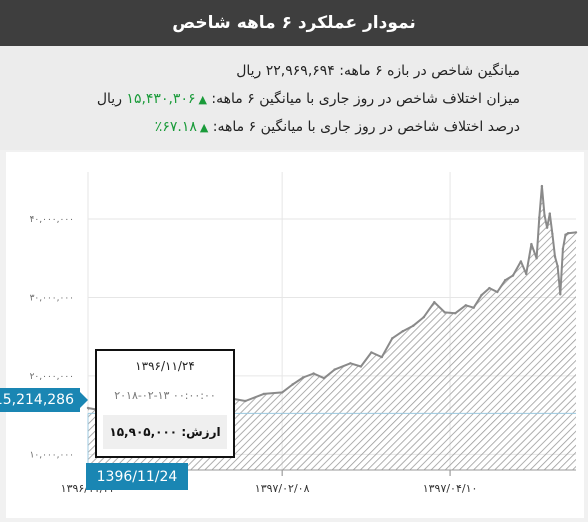 This screenshot has height=522, width=588. What do you see at coordinates (52, 298) in the screenshot?
I see `y-tick-label: ۳۰,۰۰۰,۰۰۰` at bounding box center [52, 298].